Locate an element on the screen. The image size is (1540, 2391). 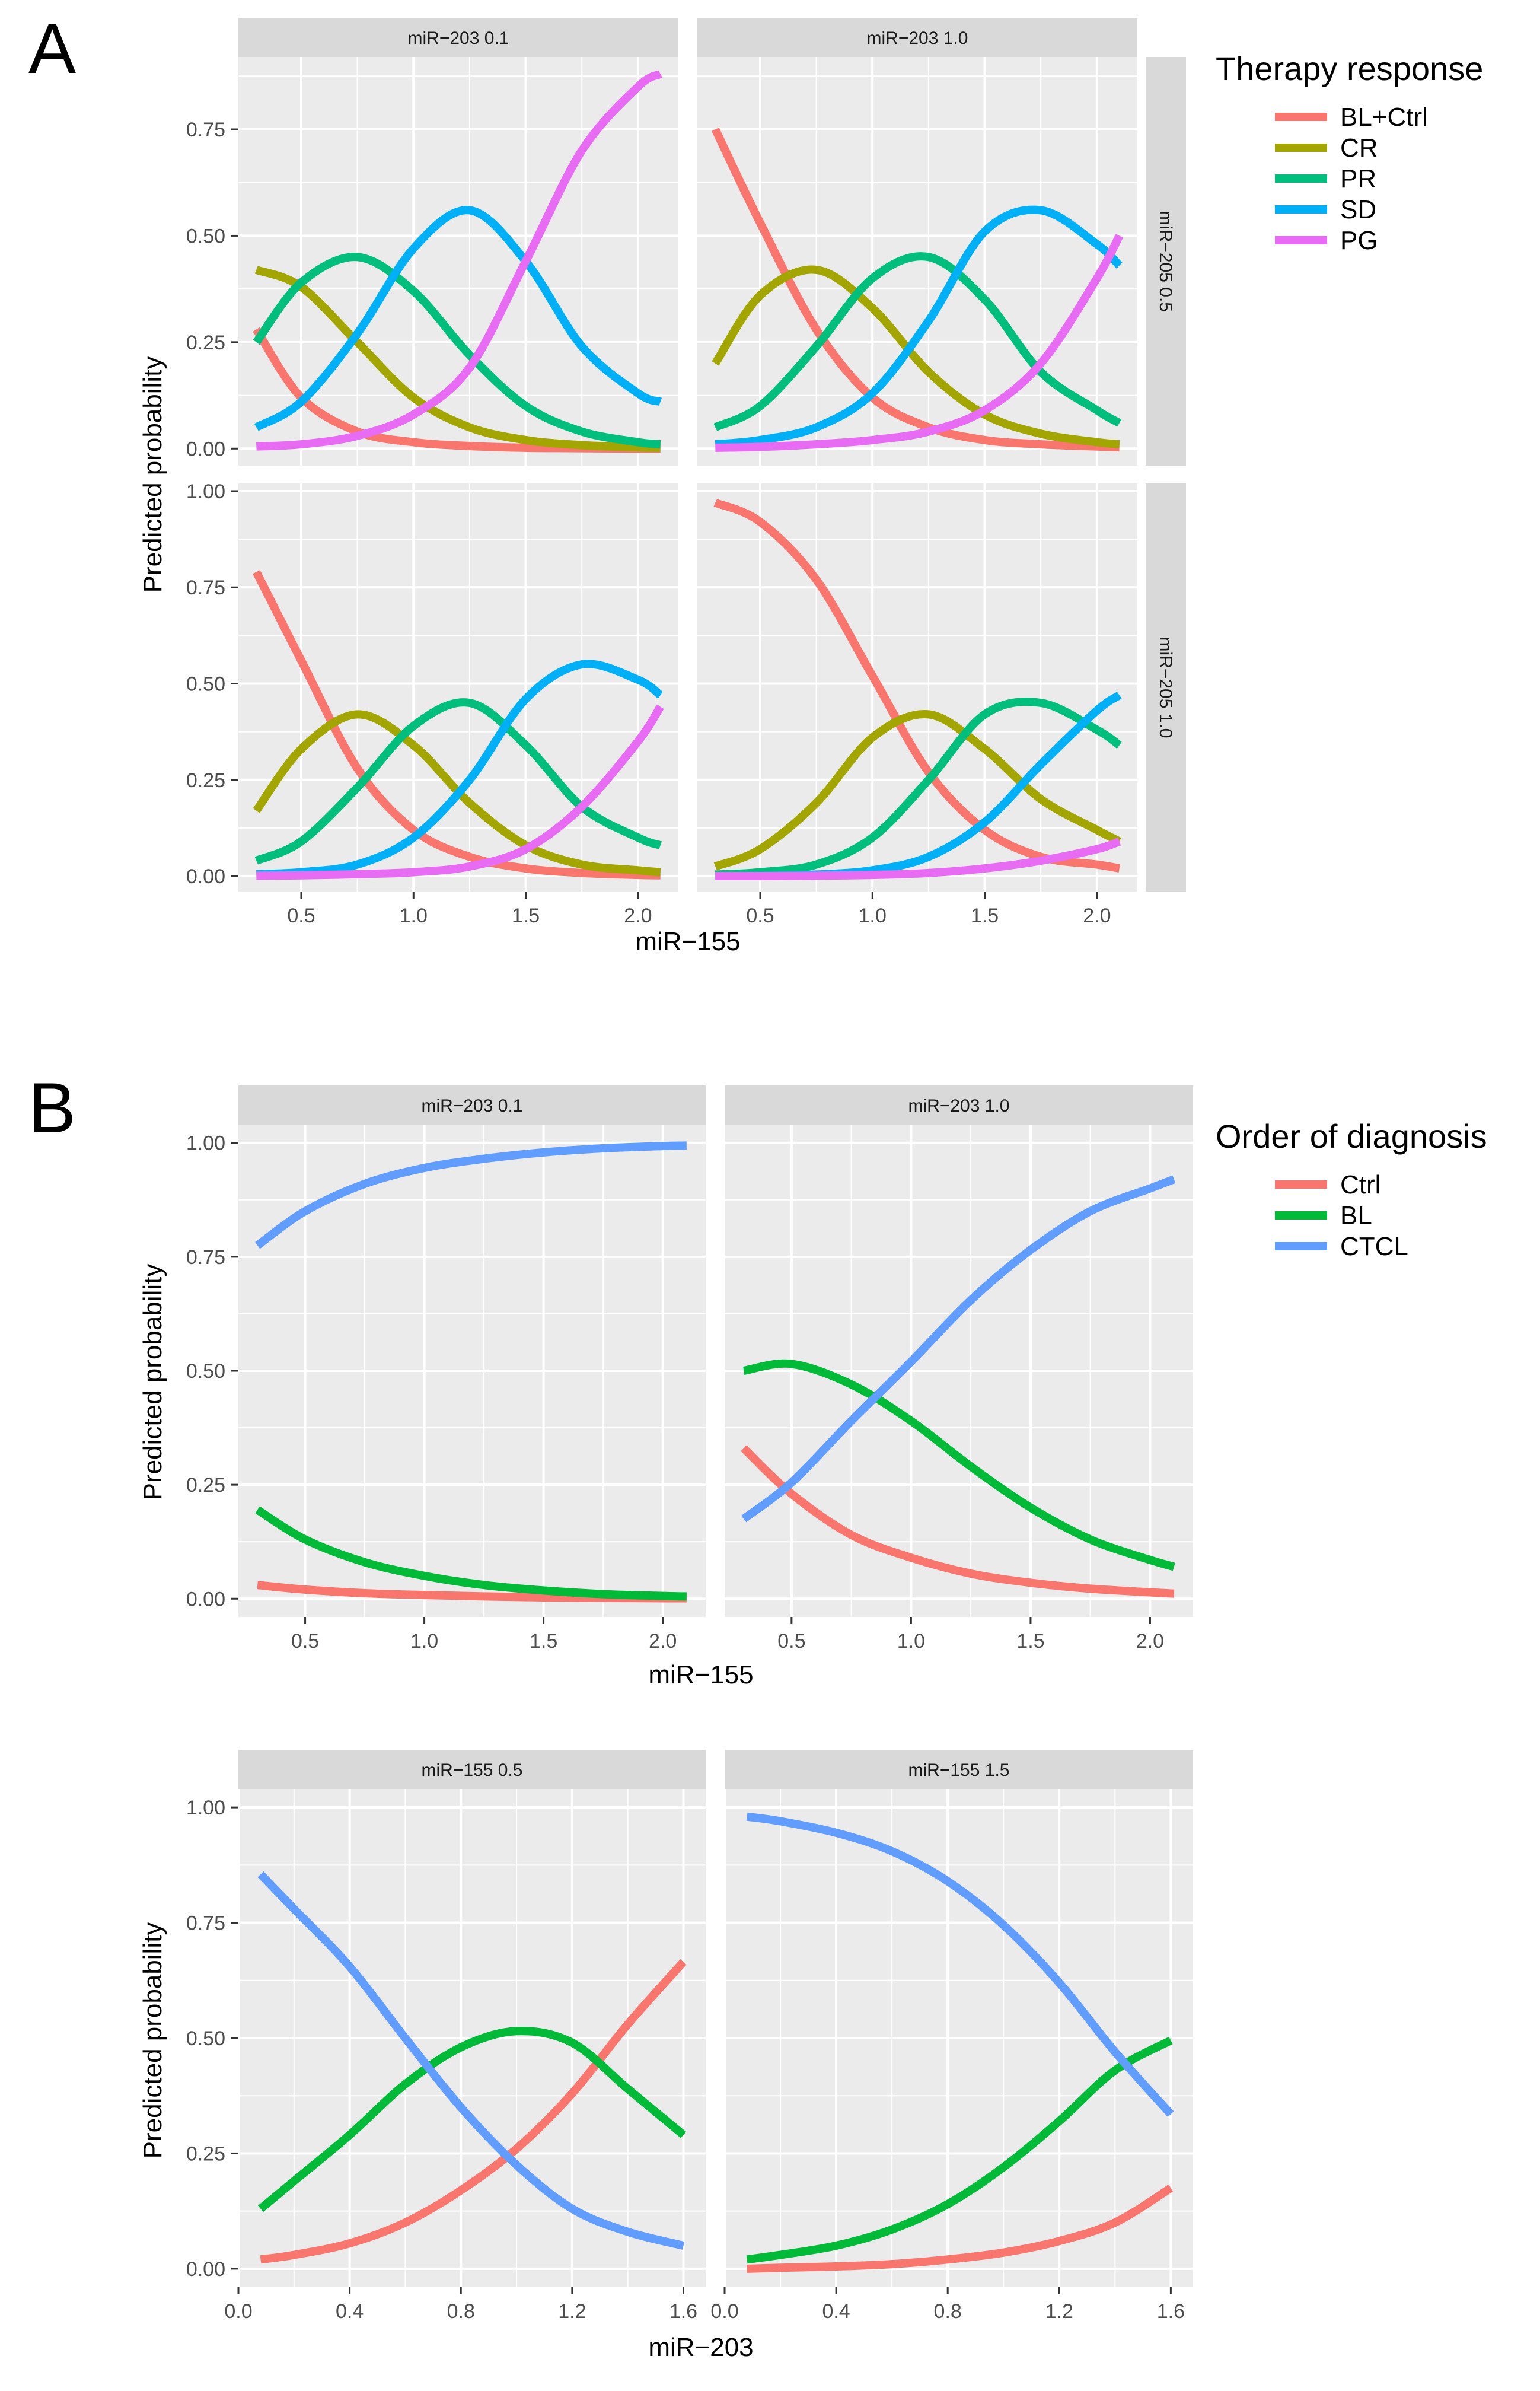
b-top-c2-strip-label: miR−203 1.0 is located at coordinates (959, 1106).